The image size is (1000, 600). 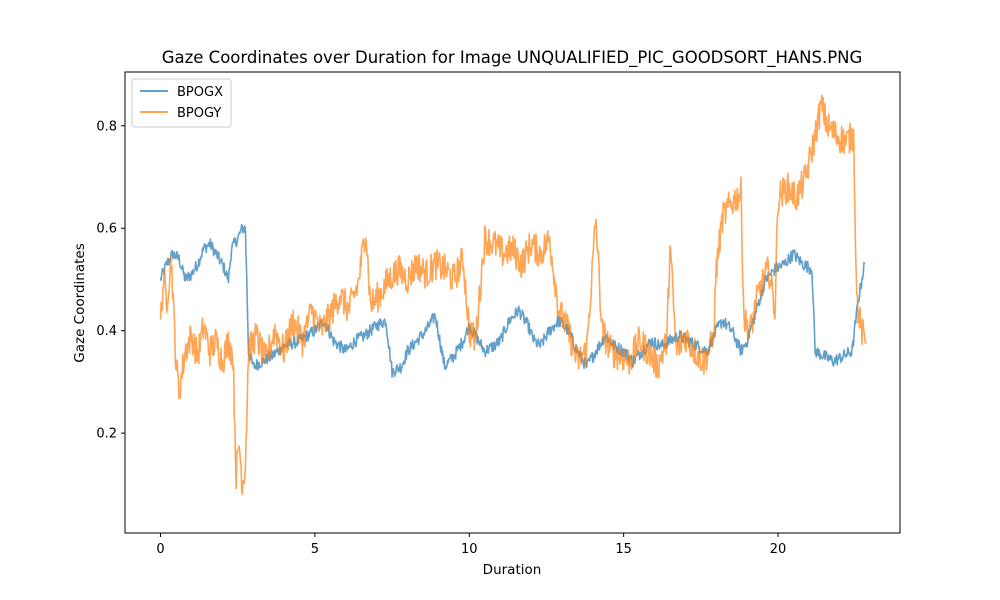 I want to click on x-tick-label: 10, so click(x=469, y=549).